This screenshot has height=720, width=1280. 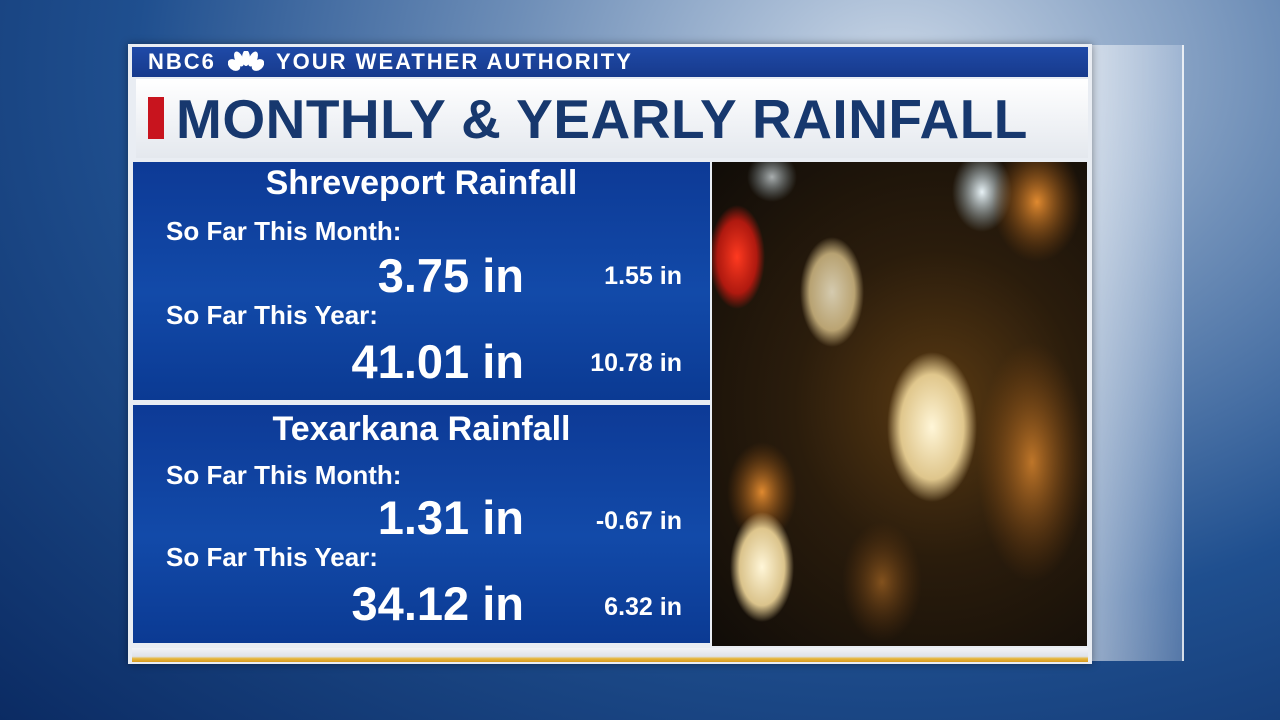 I want to click on row-departure: -0.67 in, so click(x=638, y=521).